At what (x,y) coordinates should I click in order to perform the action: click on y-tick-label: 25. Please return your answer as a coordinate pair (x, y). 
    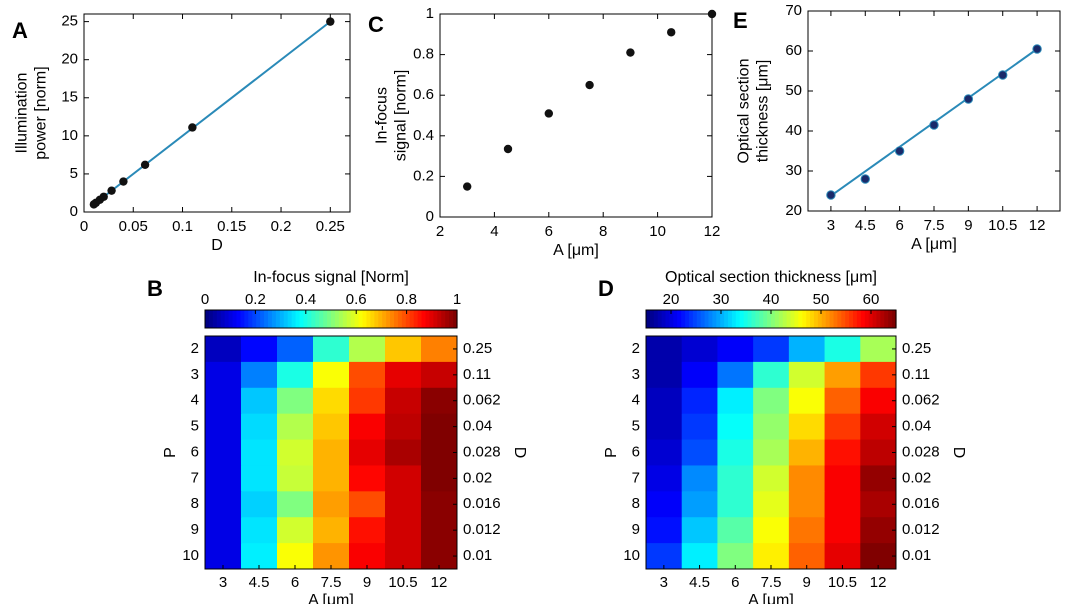
    Looking at the image, I should click on (69, 21).